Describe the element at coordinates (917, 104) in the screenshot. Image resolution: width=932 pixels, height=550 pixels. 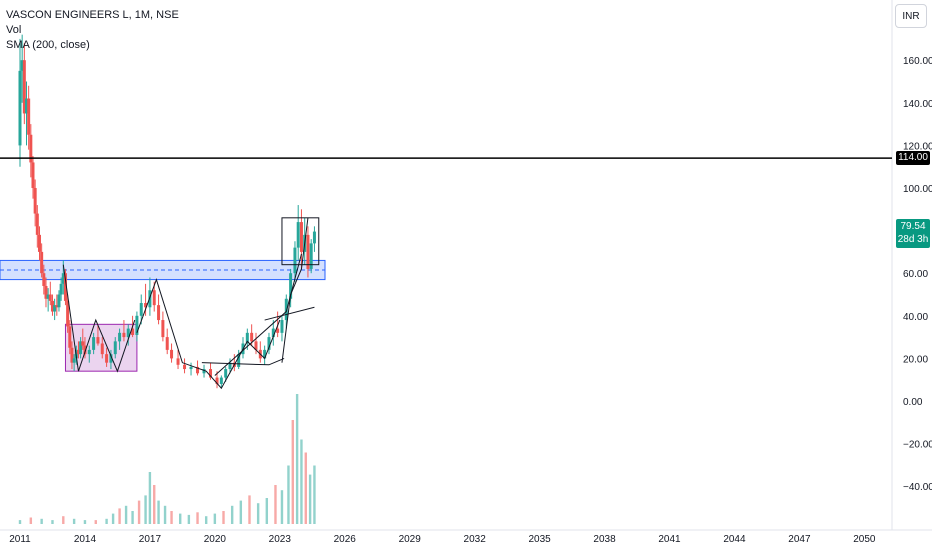
I see `y-tick-label: 140.00` at that location.